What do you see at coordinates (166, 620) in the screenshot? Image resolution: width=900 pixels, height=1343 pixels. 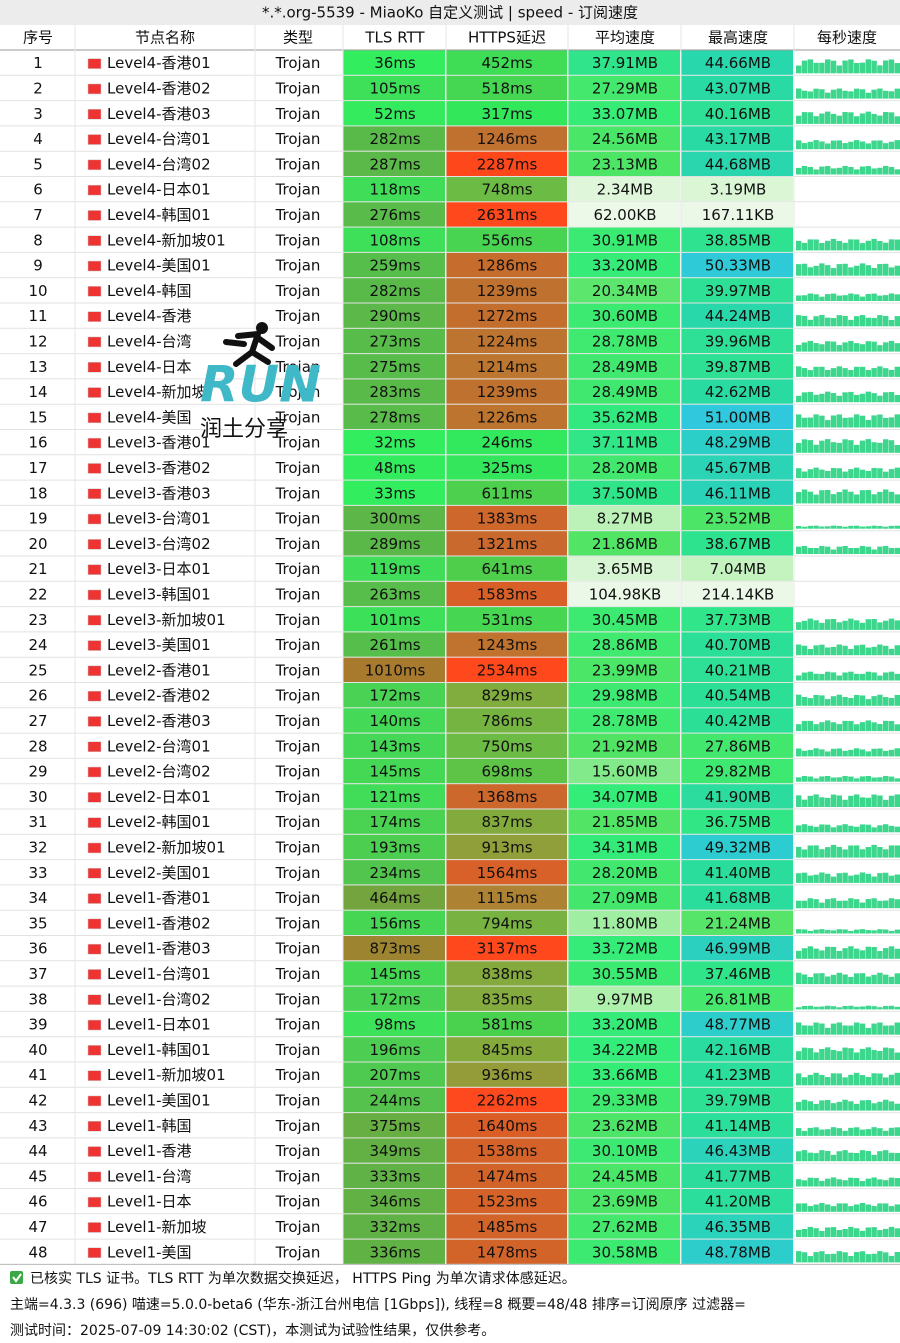 I see `node-name: Level3-新加坡01` at bounding box center [166, 620].